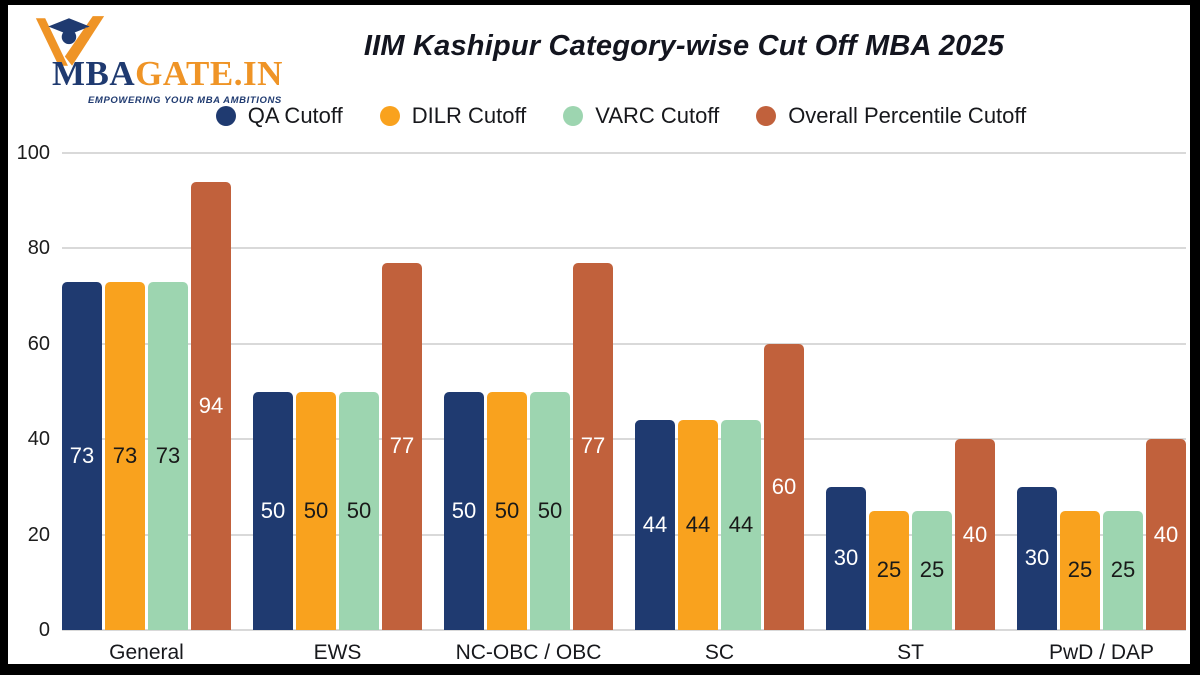 This screenshot has height=675, width=1200. Describe the element at coordinates (209, 73) in the screenshot. I see `brand-name-gate: GATE.IN` at that location.